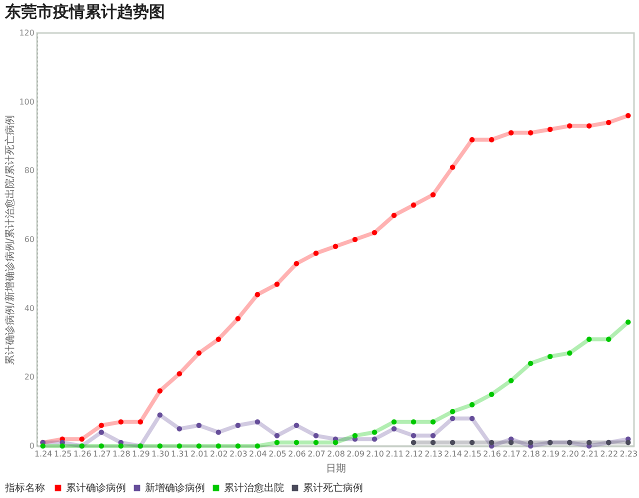 The image size is (639, 498). What do you see at coordinates (24, 488) in the screenshot?
I see `legend-title: 指标名称` at bounding box center [24, 488].